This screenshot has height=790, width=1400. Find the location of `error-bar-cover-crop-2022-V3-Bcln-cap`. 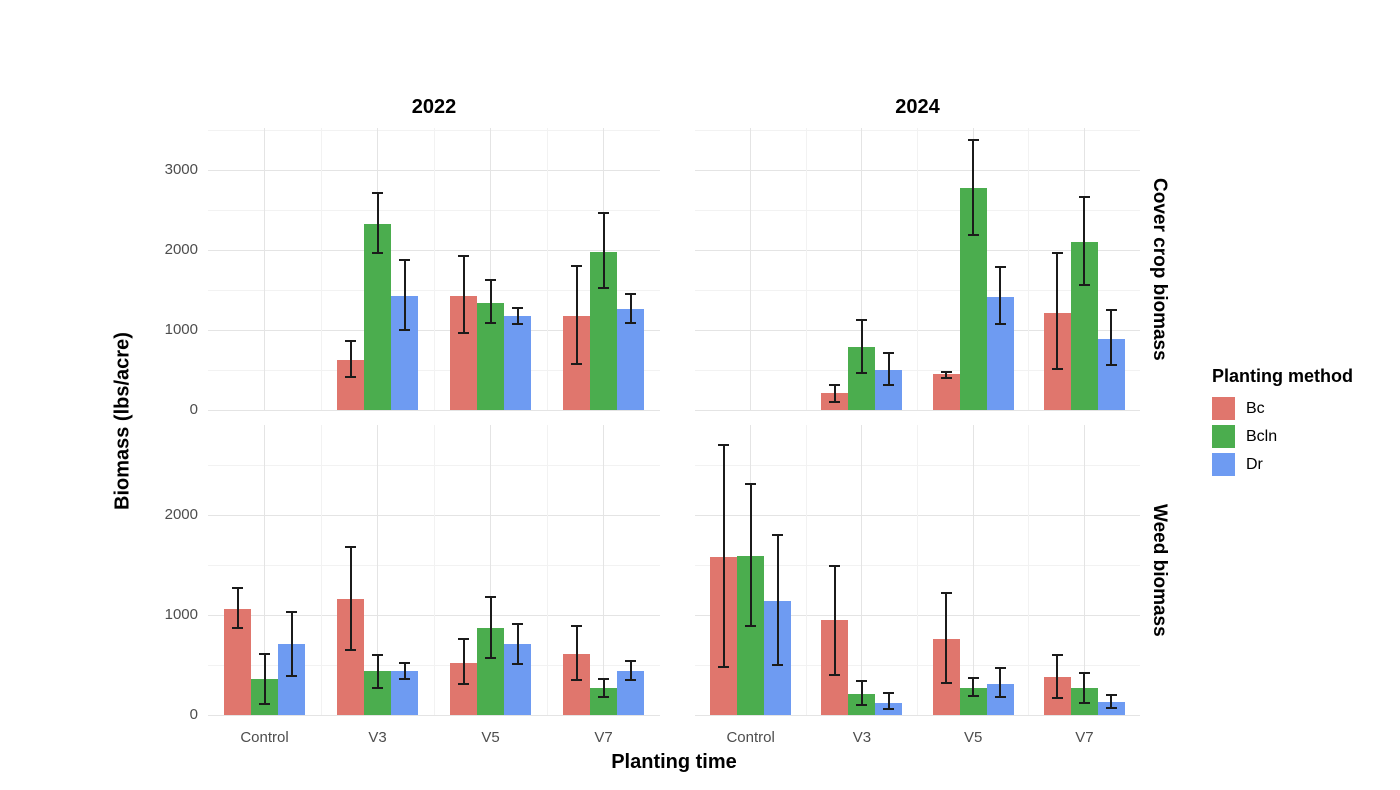

error-bar-cover-crop-2022-V3-Bcln-cap is located at coordinates (377, 252).